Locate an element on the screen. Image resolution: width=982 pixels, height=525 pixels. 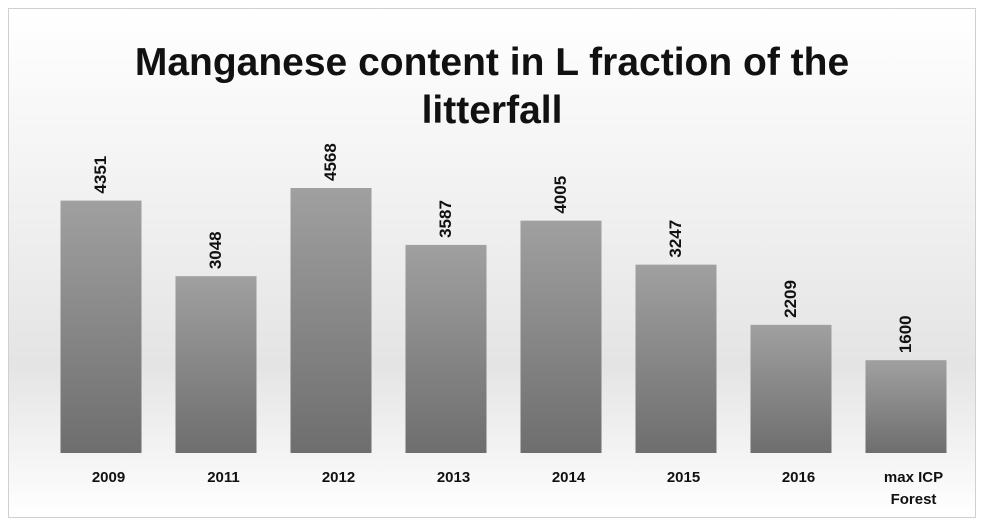
x-tick-label: 2009 is located at coordinates (108, 477).